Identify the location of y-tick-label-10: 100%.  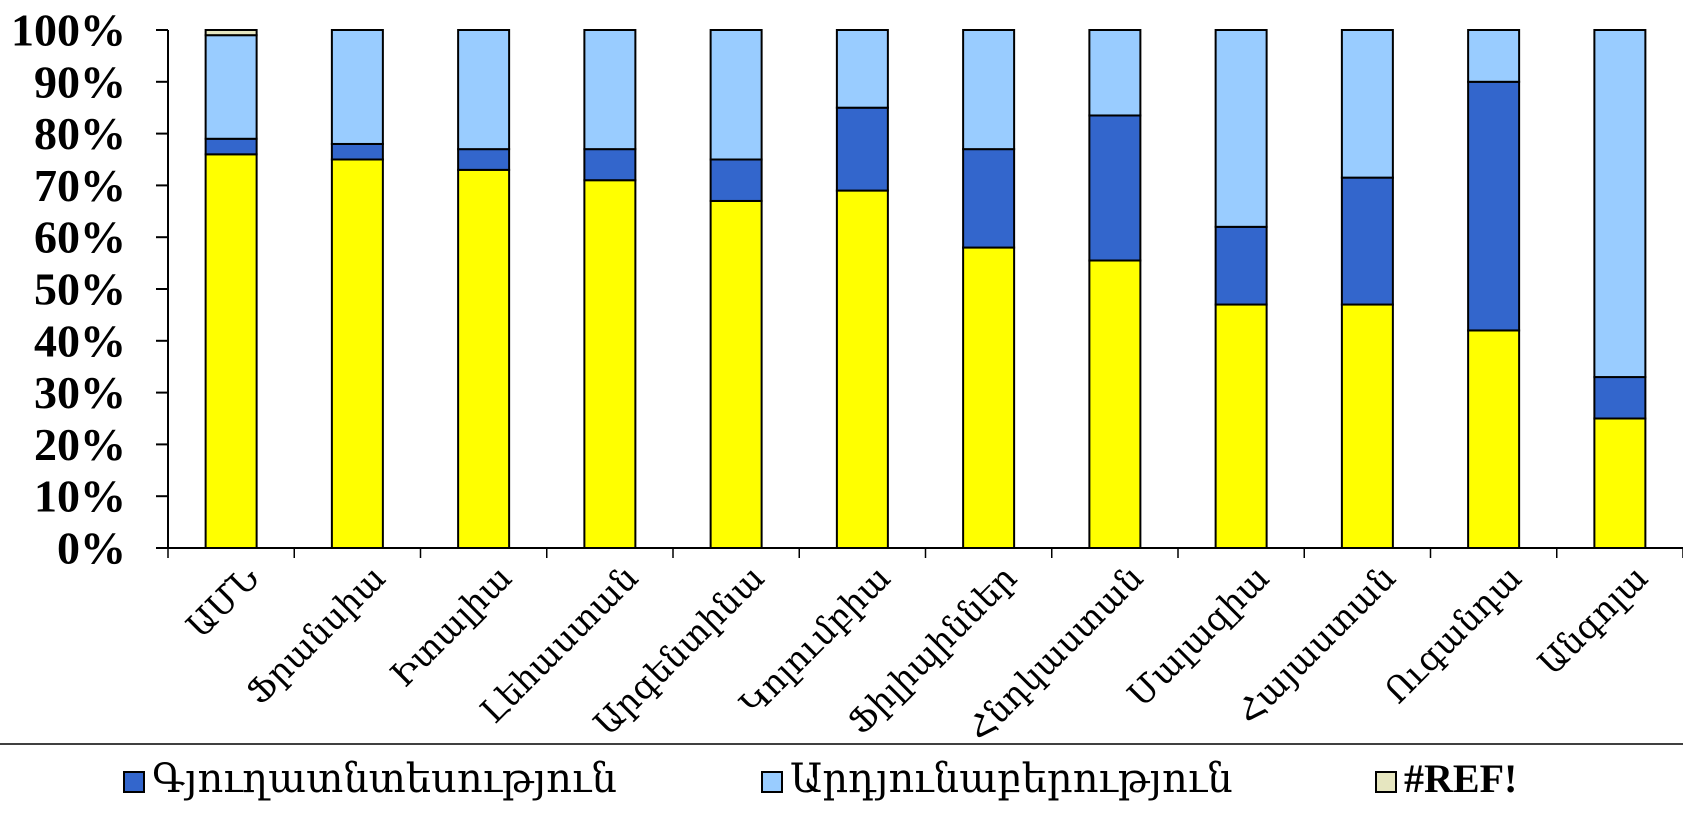
(68, 30).